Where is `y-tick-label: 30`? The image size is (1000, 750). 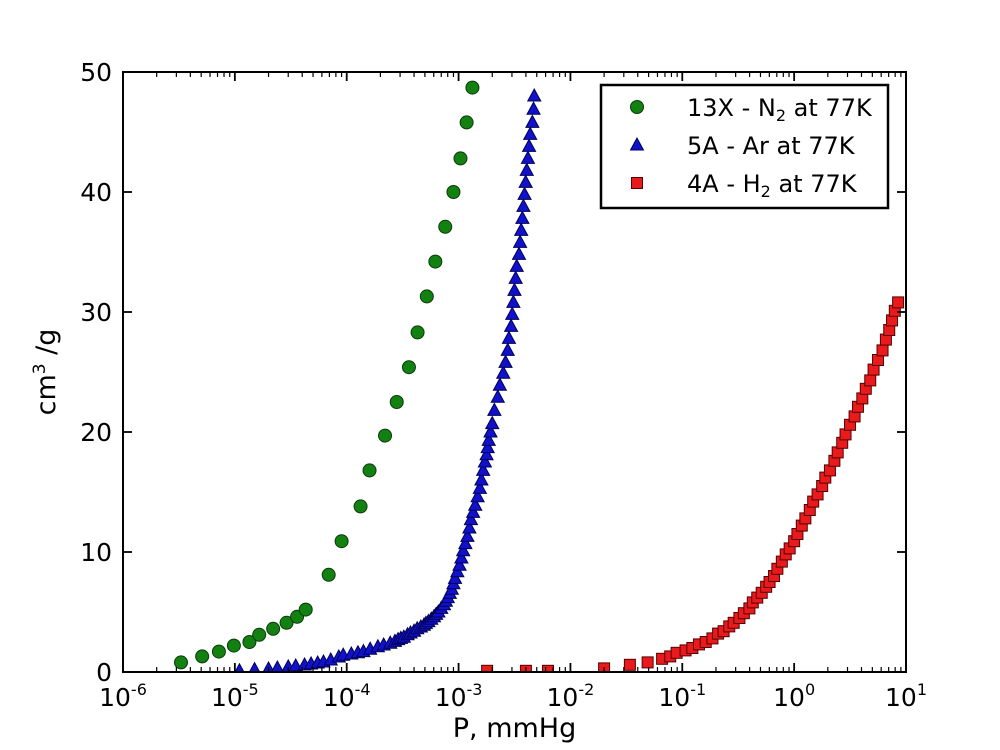 y-tick-label: 30 is located at coordinates (96, 312).